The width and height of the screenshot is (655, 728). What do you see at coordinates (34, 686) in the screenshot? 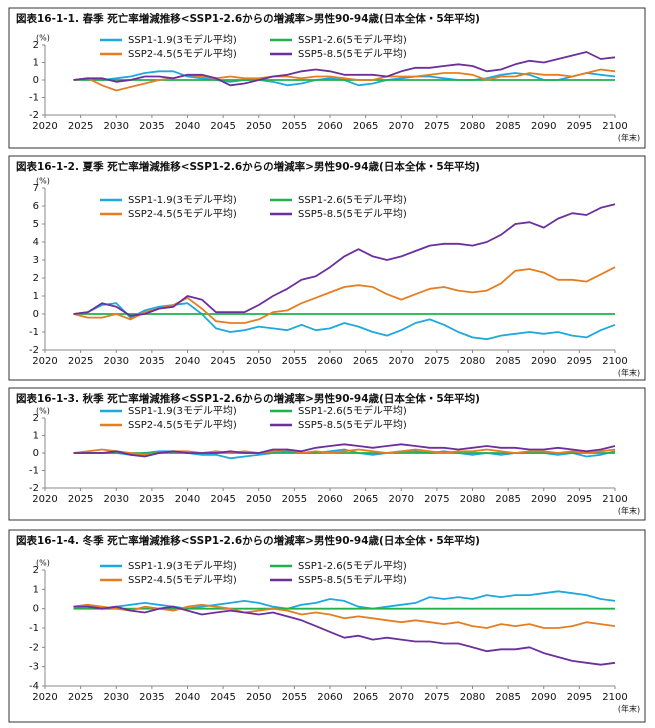
I see `y-tick-label: -4` at bounding box center [34, 686].